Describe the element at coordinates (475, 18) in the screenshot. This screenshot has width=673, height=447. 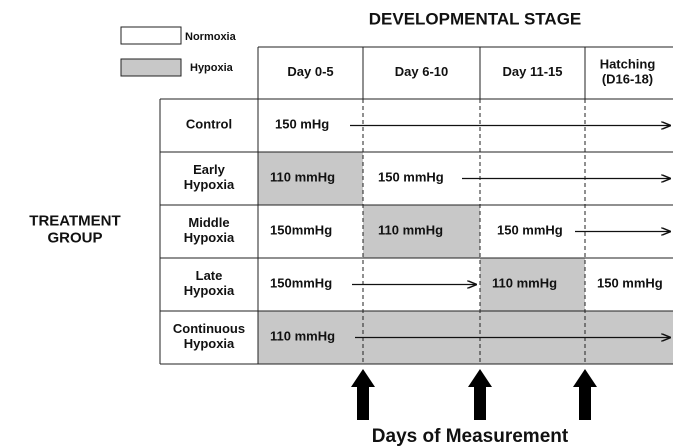
I see `title: DEVELOPMENTAL STAGE` at that location.